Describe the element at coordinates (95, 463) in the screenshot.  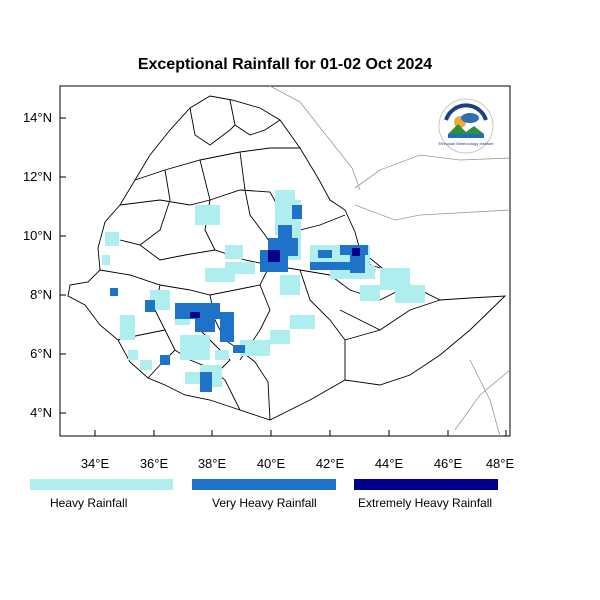
I see `lon-label: 34°E` at that location.